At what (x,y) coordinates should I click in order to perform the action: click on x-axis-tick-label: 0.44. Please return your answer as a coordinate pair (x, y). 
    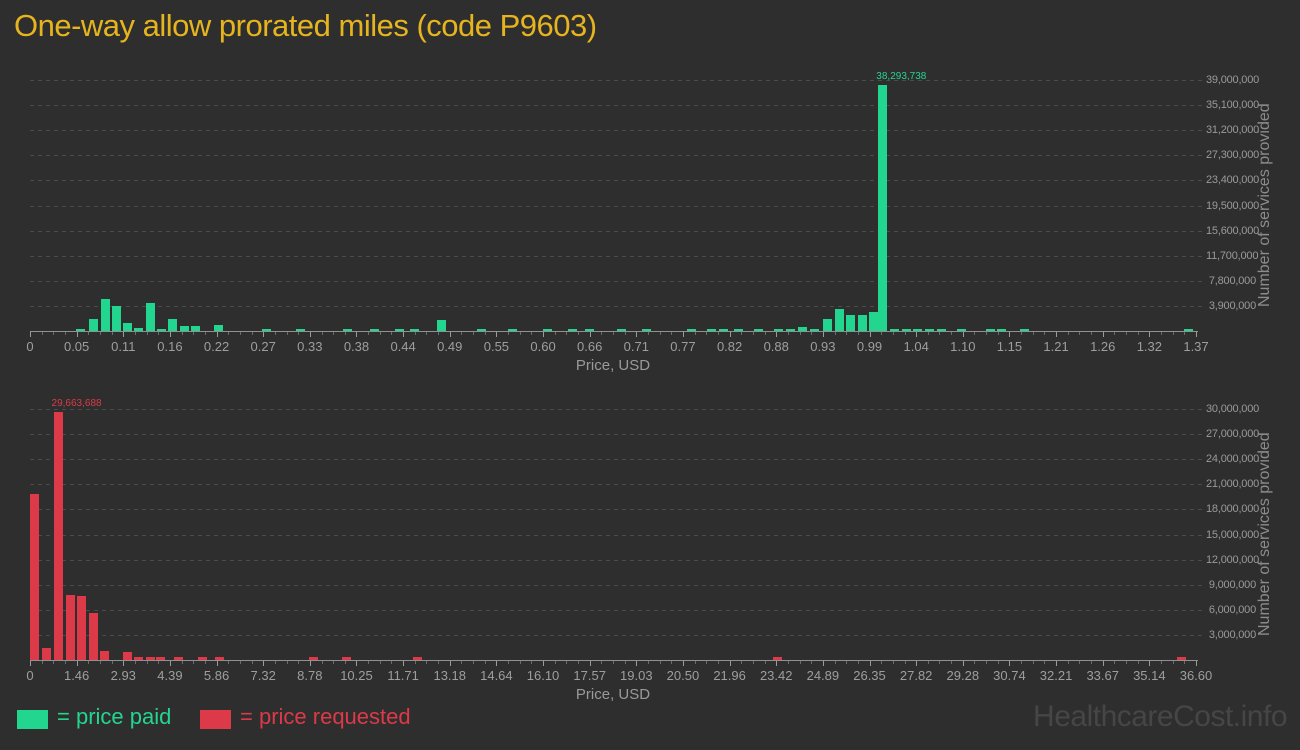
    Looking at the image, I should click on (403, 346).